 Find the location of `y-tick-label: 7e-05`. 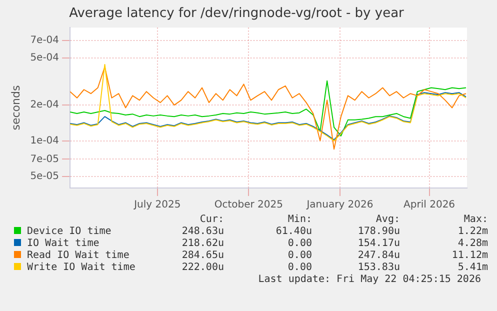

y-tick-label: 7e-05 is located at coordinates (45, 159).